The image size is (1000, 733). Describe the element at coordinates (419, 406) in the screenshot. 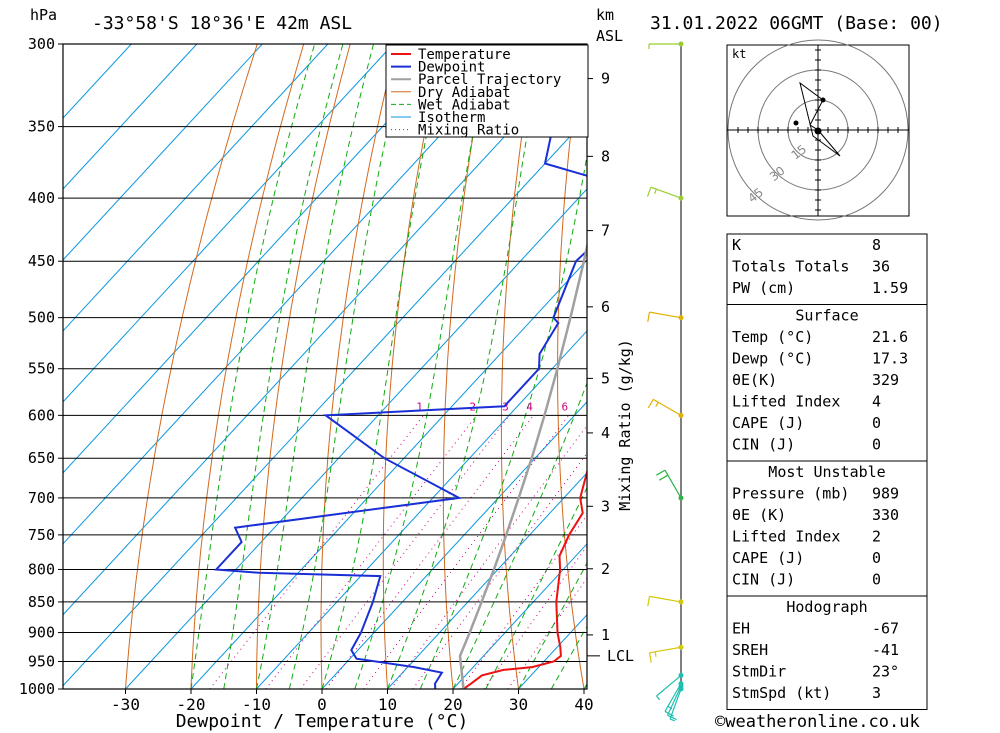

I see `mixing-ratio-label: 1` at that location.